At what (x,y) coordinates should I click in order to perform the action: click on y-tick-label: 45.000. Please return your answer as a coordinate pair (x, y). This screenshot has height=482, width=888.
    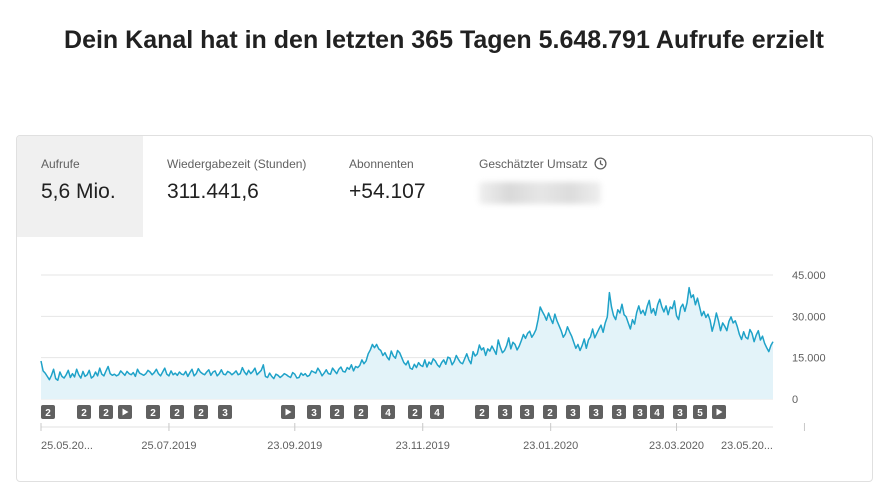
    Looking at the image, I should click on (809, 276).